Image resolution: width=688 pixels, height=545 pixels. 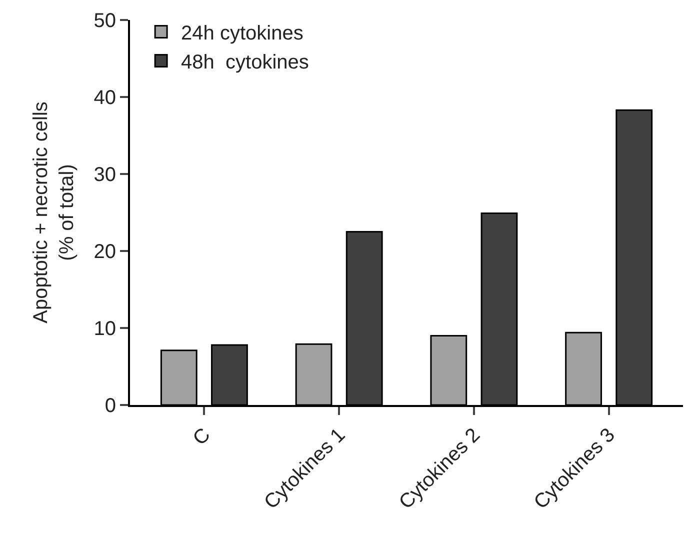 What do you see at coordinates (54, 213) in the screenshot?
I see `y-axis-title: Apoptotic + necrotic cells (% of total)` at bounding box center [54, 213].